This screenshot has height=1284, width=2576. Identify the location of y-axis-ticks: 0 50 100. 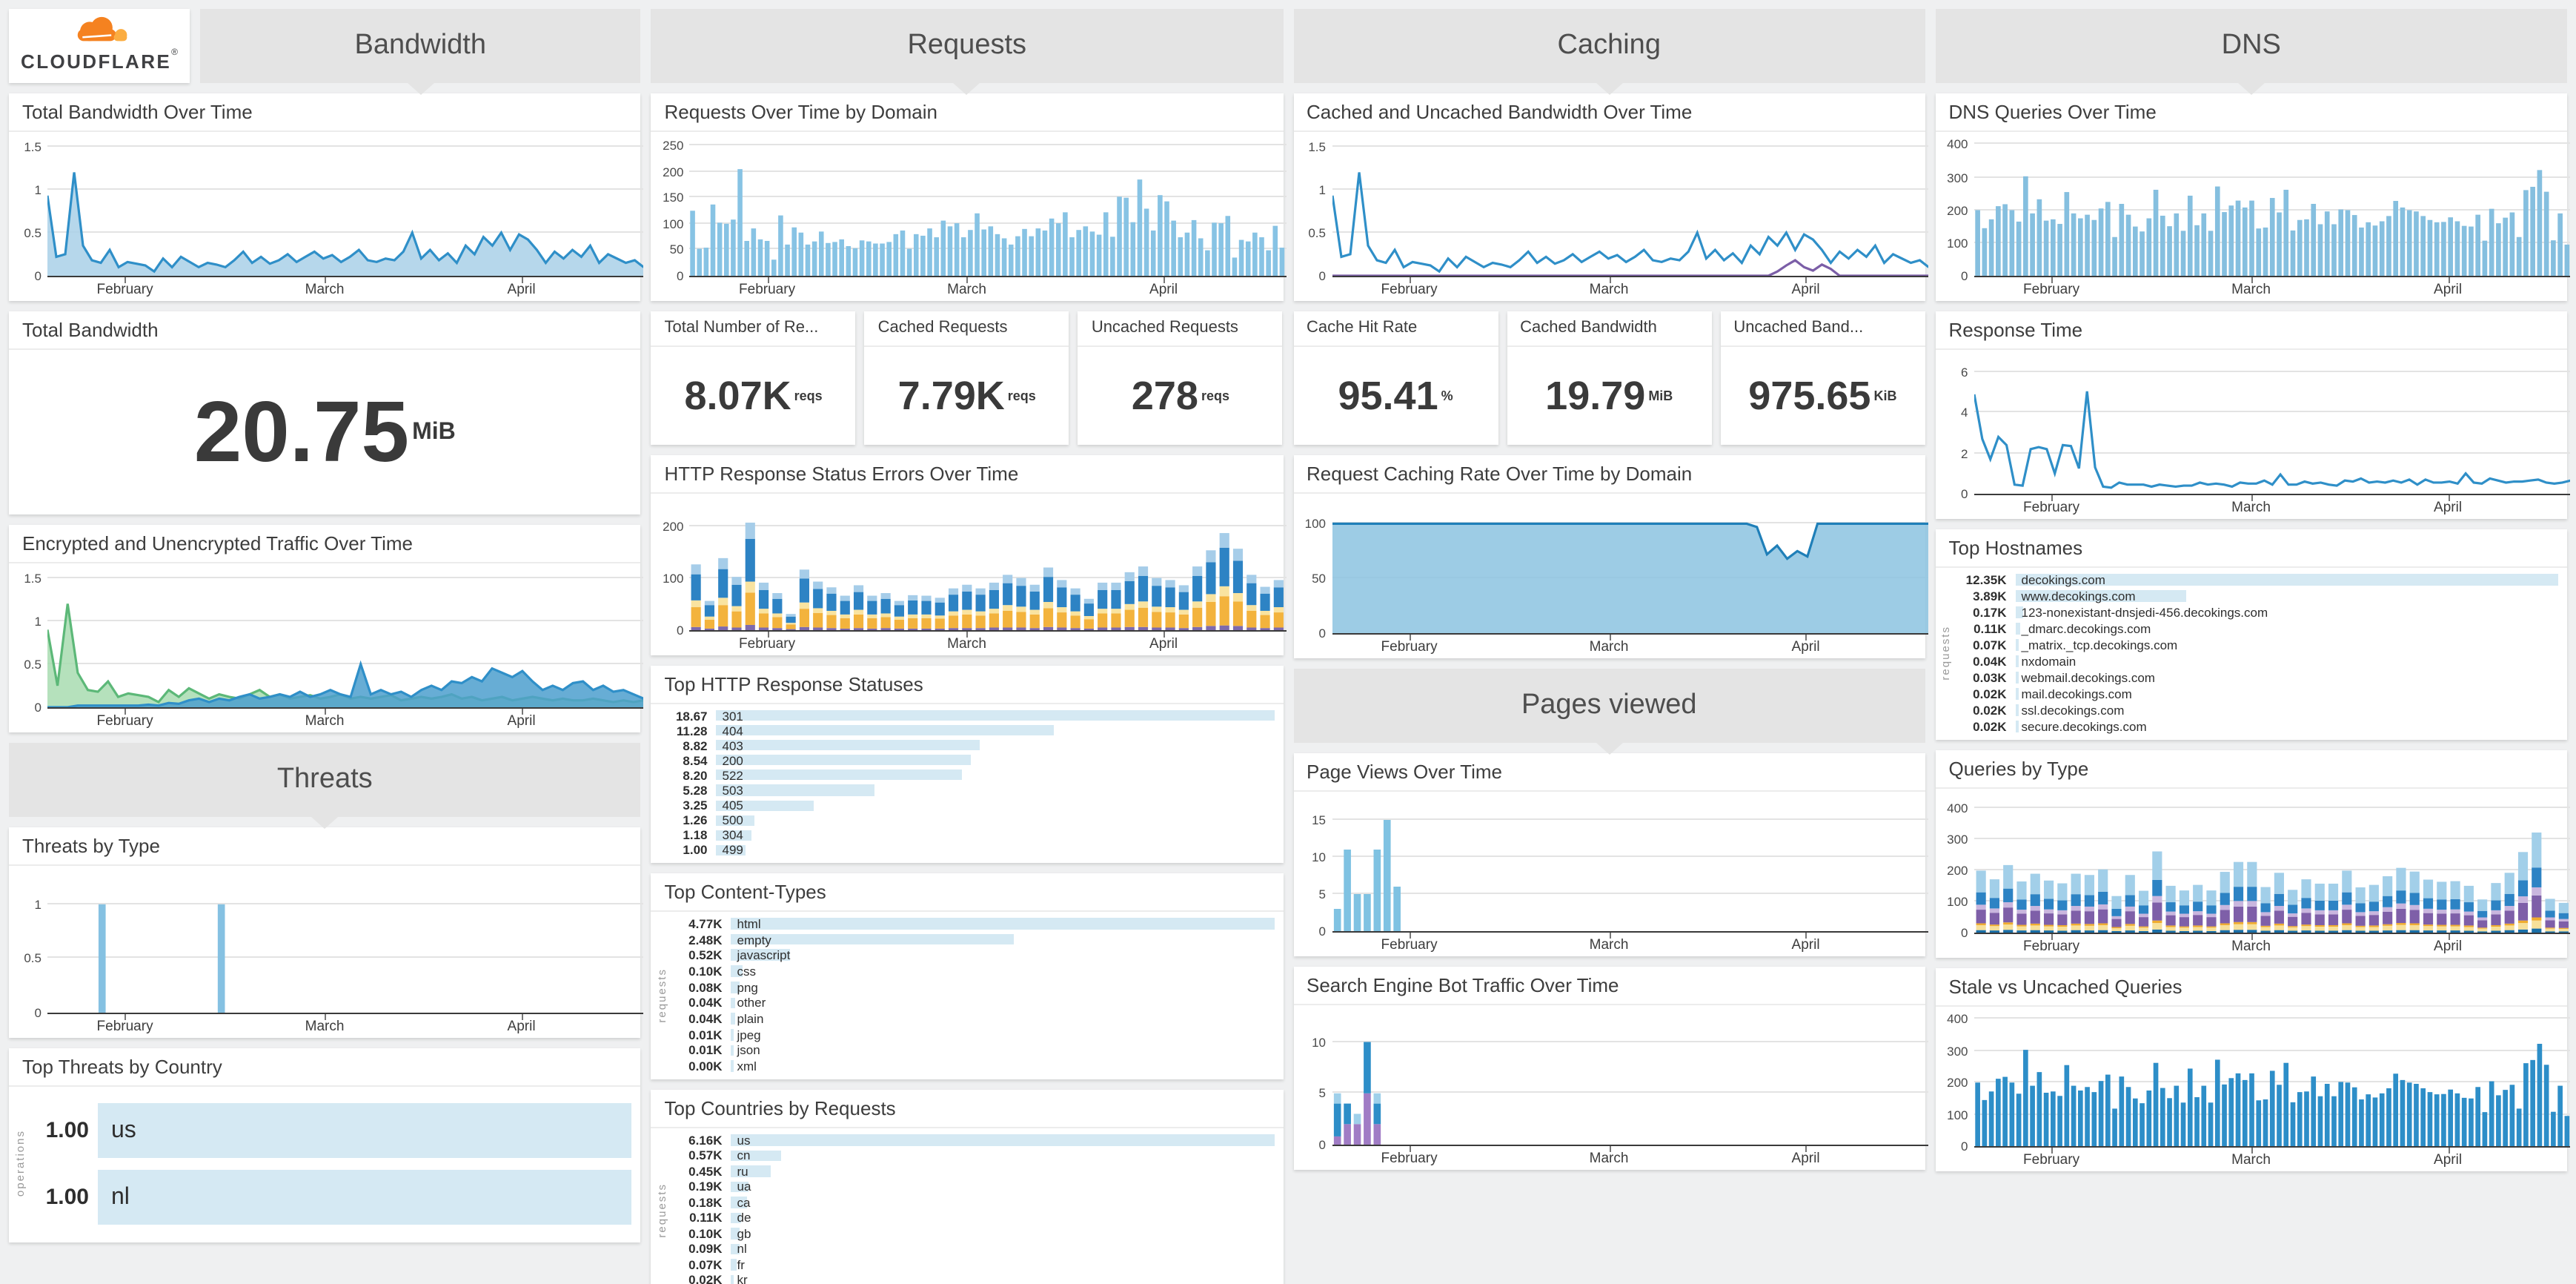
(1314, 570).